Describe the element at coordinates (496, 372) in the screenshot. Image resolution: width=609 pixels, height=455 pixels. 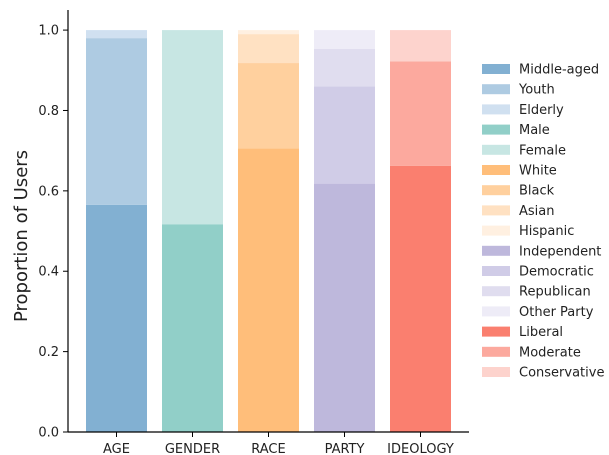
I see `legend-swatch-conservative` at that location.